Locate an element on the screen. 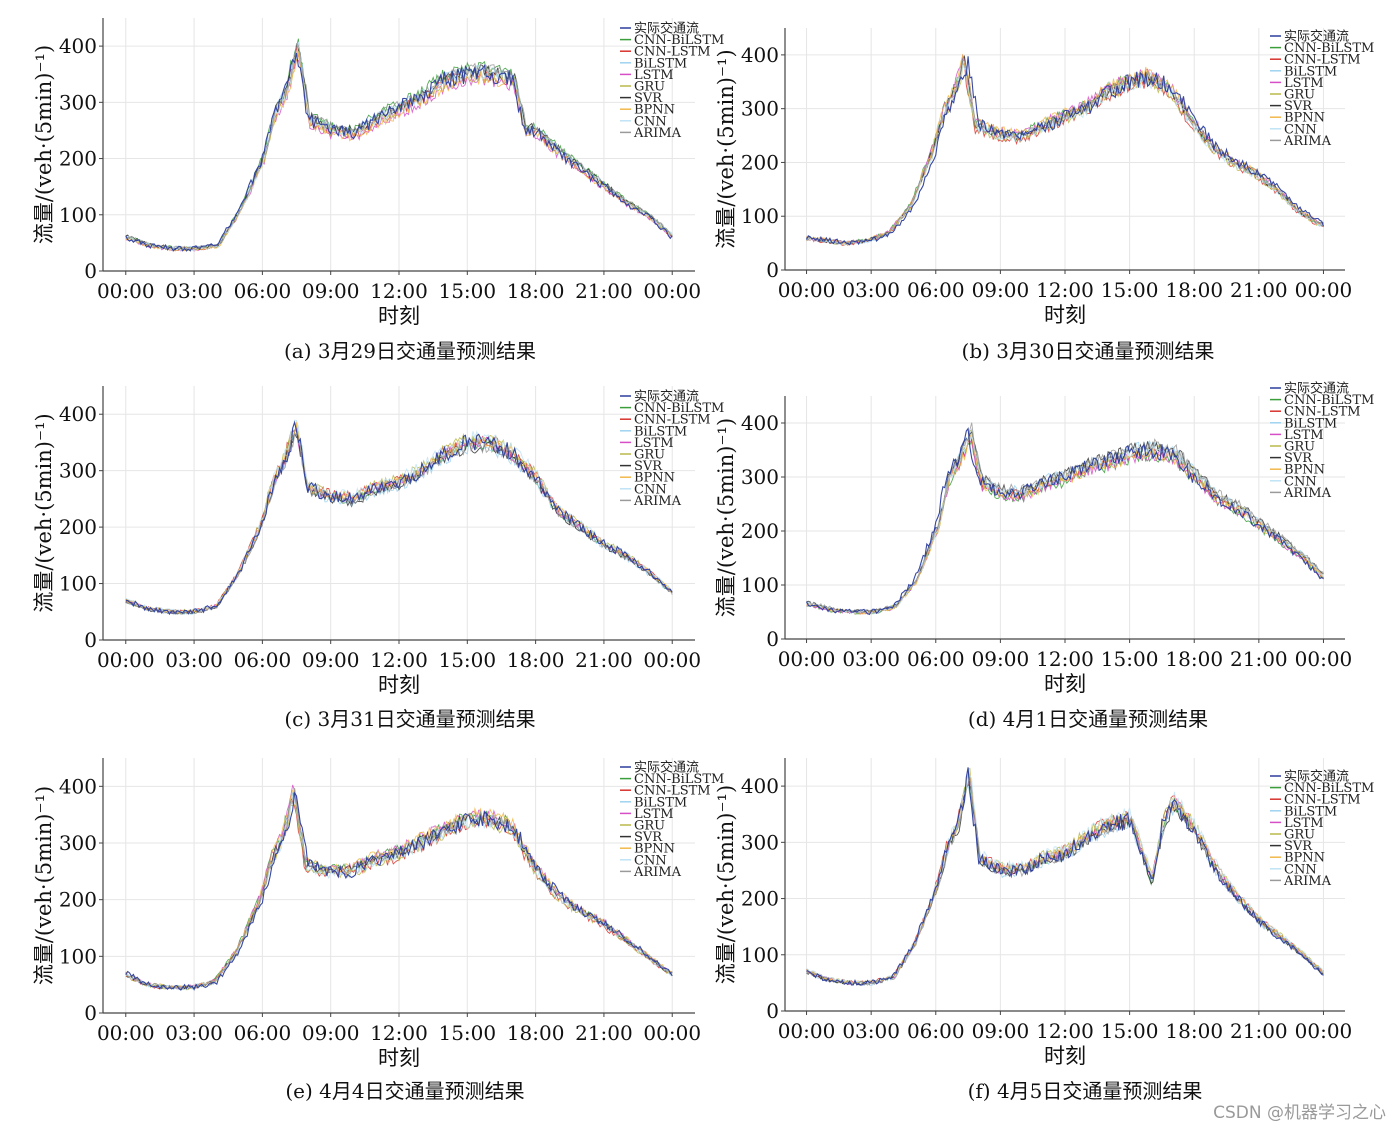 The width and height of the screenshot is (1400, 1131). subplot-caption: (e) 4月4日交通量预测结果 is located at coordinates (404, 1091).